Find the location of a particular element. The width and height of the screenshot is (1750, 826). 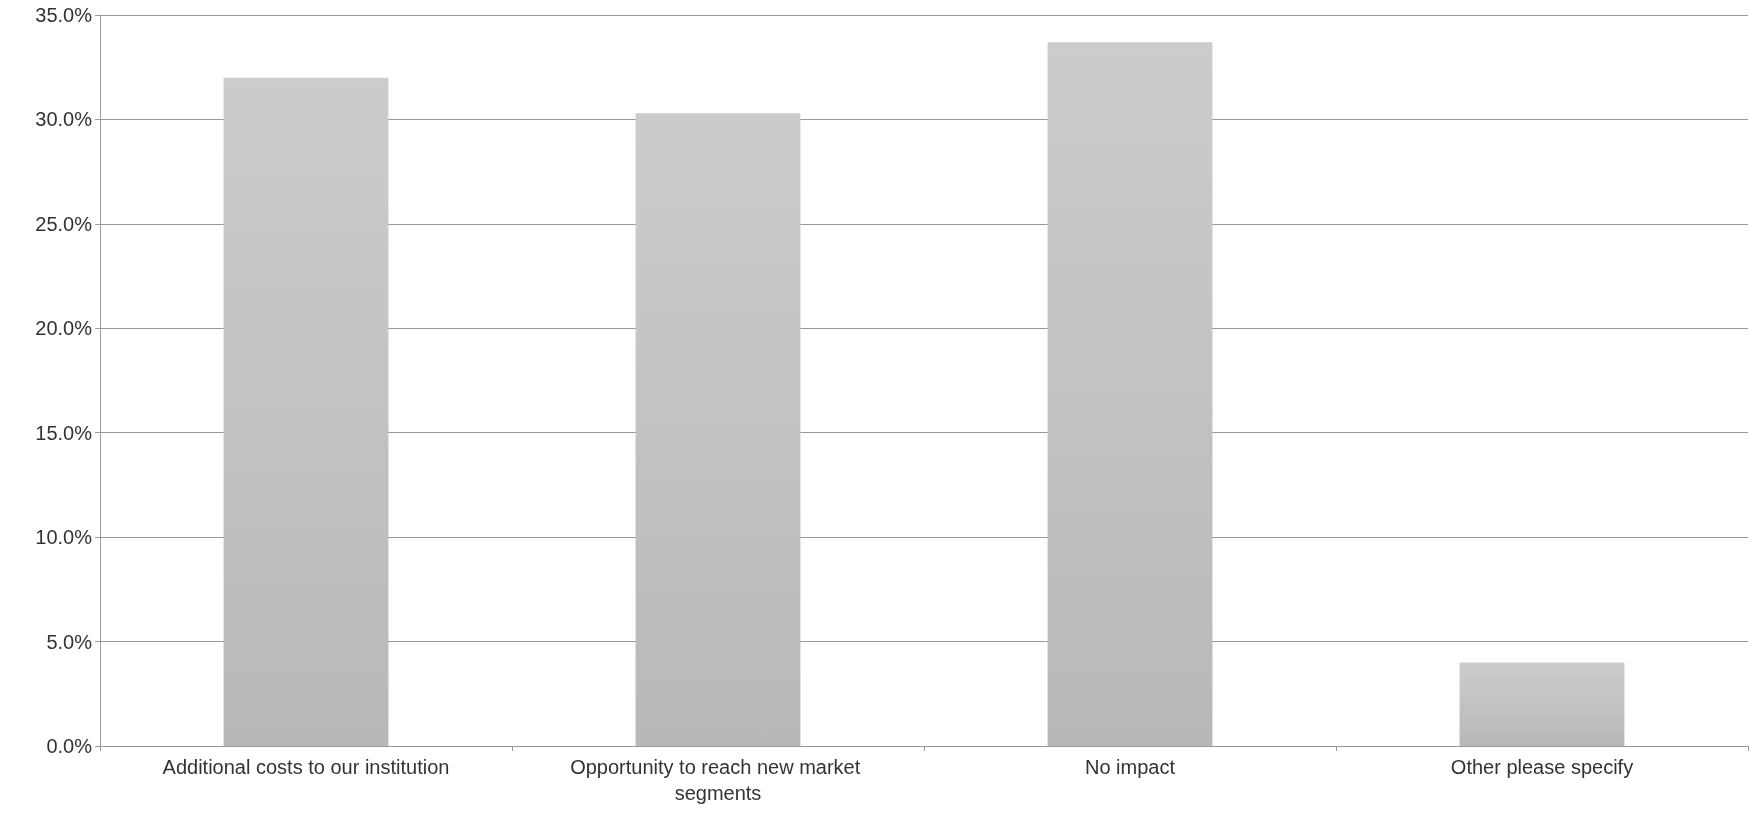

x-tick-label: Opportunity to reach new market segments is located at coordinates (718, 780).